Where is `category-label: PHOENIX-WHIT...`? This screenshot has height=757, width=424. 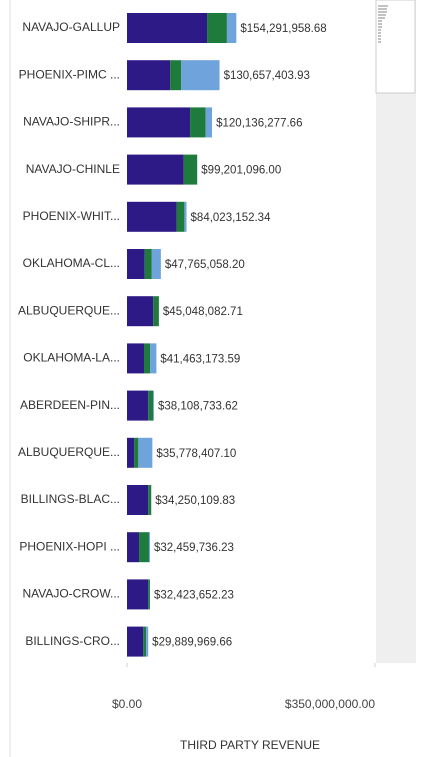 category-label: PHOENIX-WHIT... is located at coordinates (71, 216).